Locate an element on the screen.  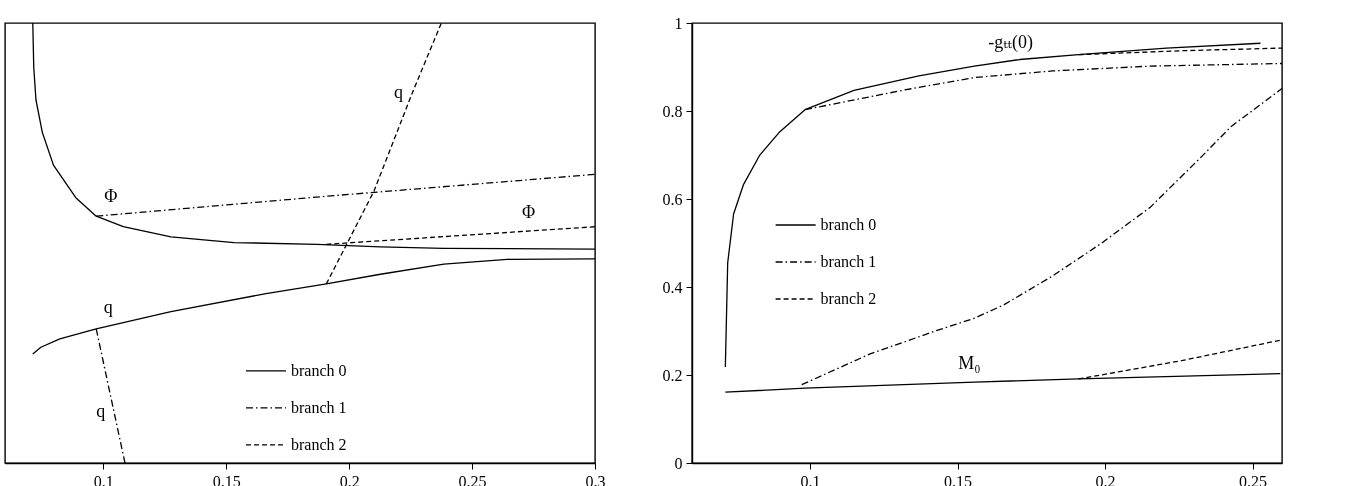
annotation: -gₜₜ(0) is located at coordinates (1011, 42).